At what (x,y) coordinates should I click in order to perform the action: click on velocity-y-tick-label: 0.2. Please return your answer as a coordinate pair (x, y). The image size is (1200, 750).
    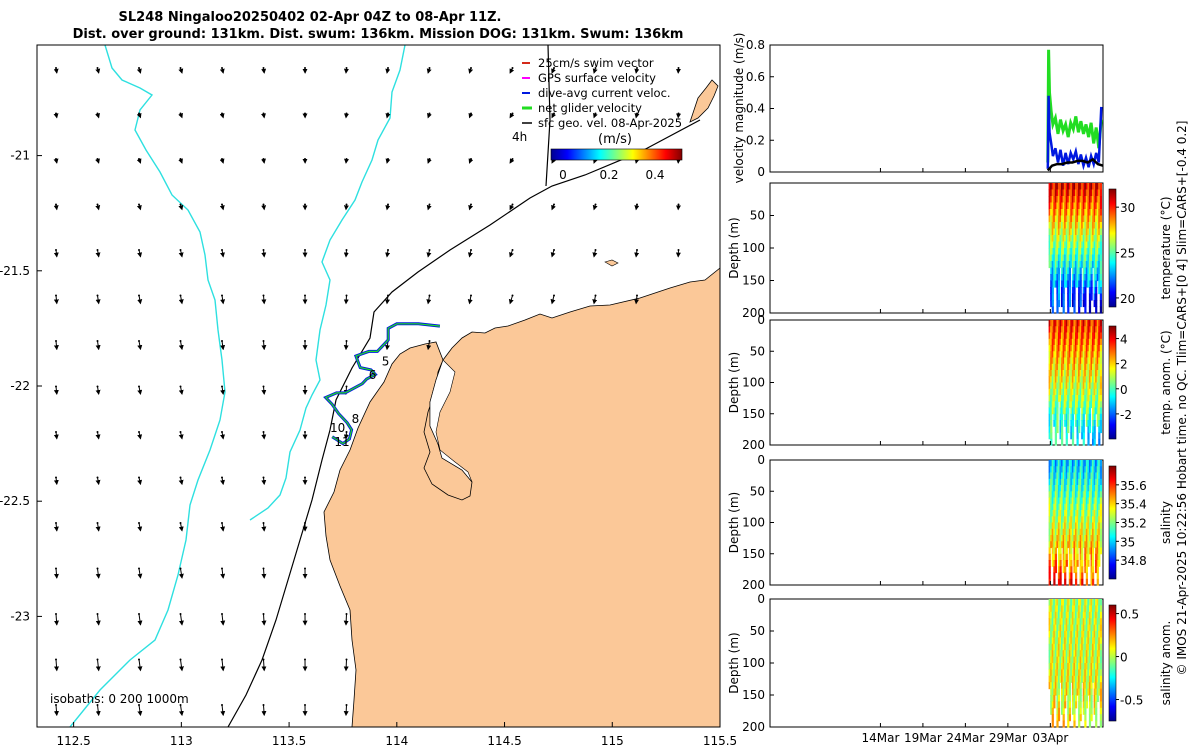
    Looking at the image, I should click on (755, 140).